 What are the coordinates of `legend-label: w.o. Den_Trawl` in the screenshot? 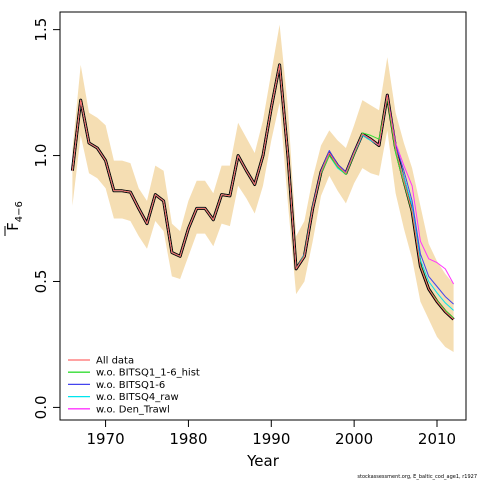 It's located at (133, 409).